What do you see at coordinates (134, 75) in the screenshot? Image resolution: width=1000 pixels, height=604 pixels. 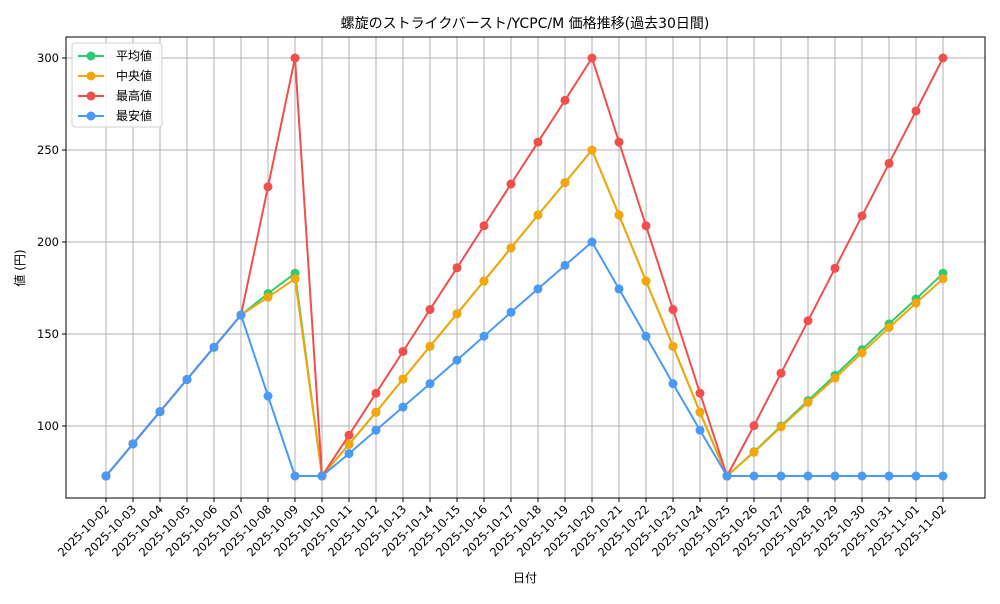 I see `legend-label-median: 中央値` at bounding box center [134, 75].